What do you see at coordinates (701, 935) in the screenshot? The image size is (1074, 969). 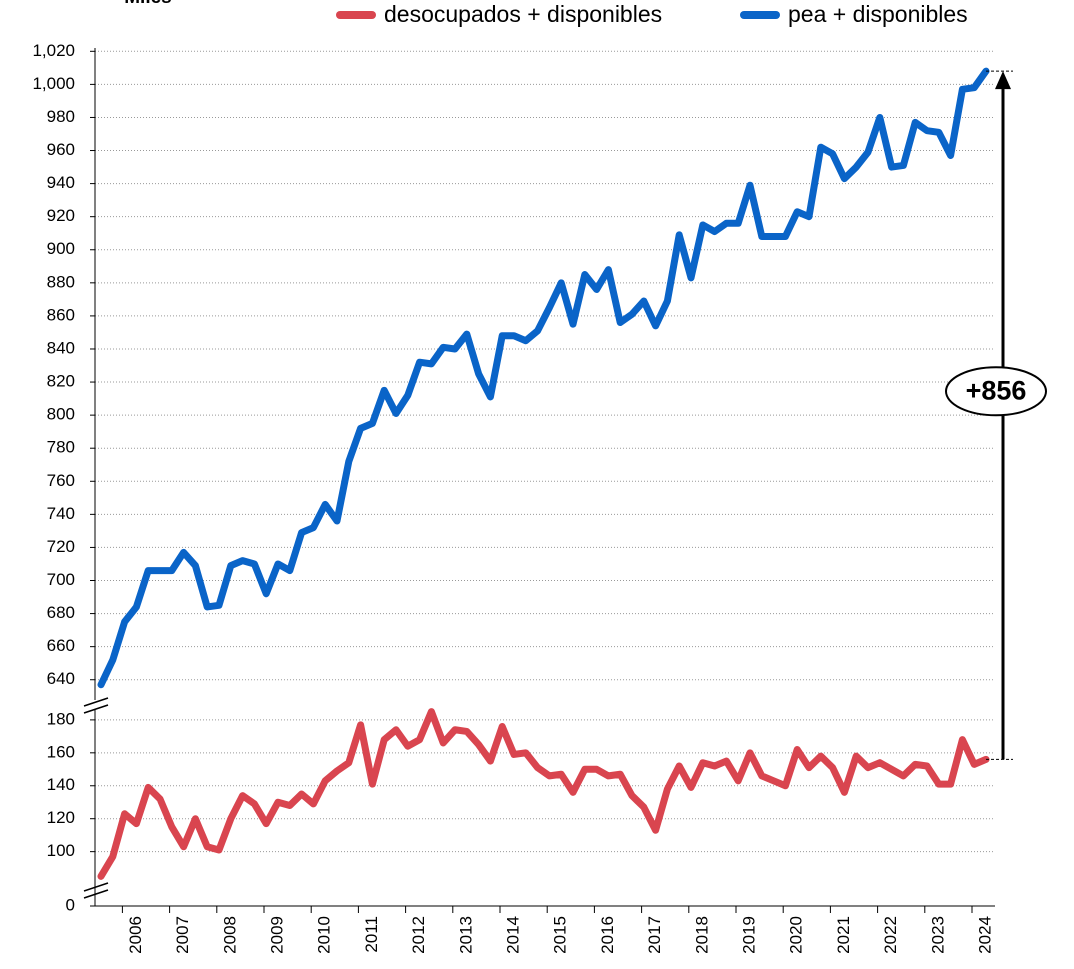 I see `x-tick-label: 2018` at bounding box center [701, 935].